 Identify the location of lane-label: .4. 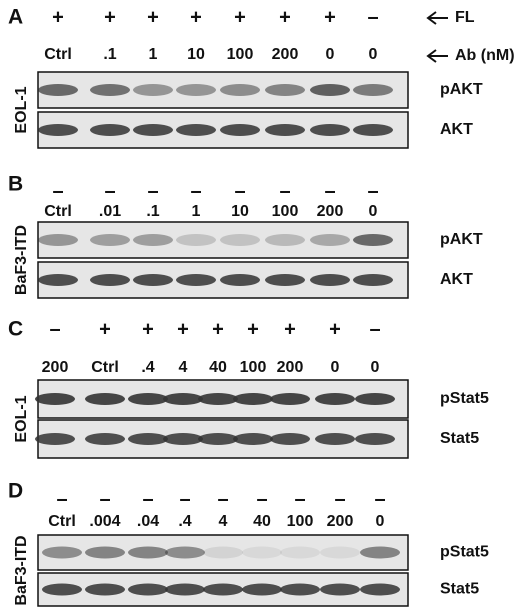
(147, 367).